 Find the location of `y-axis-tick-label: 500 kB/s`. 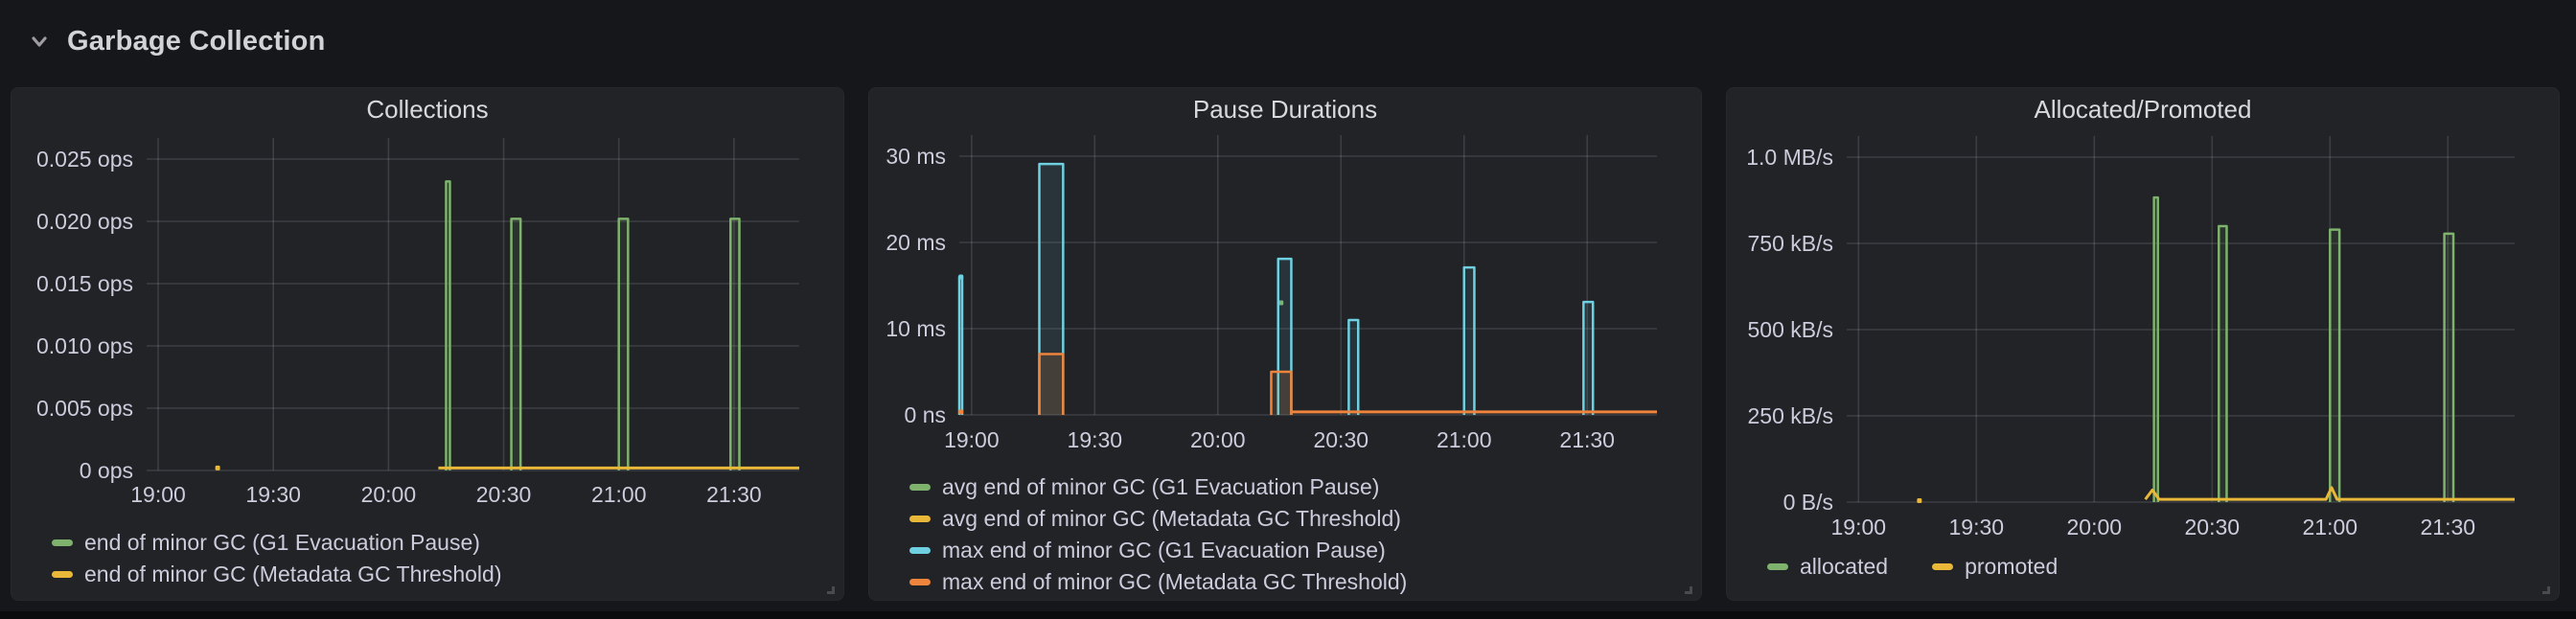

y-axis-tick-label: 500 kB/s is located at coordinates (1791, 329).